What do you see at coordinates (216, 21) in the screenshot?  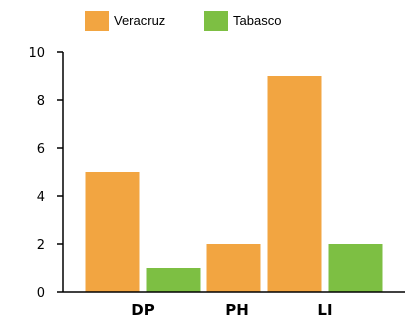 I see `legend-swatch-tabasco` at bounding box center [216, 21].